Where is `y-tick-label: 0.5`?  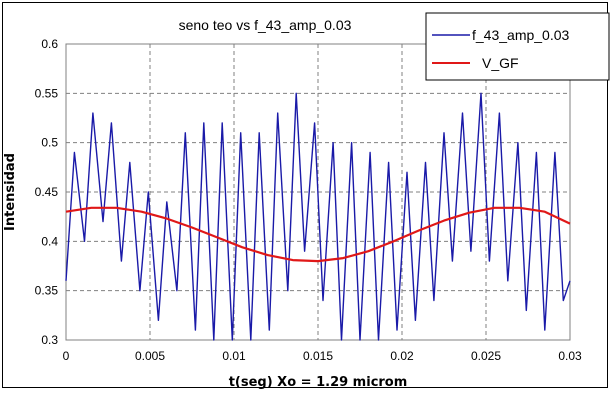
y-tick-label: 0.5 is located at coordinates (49, 143).